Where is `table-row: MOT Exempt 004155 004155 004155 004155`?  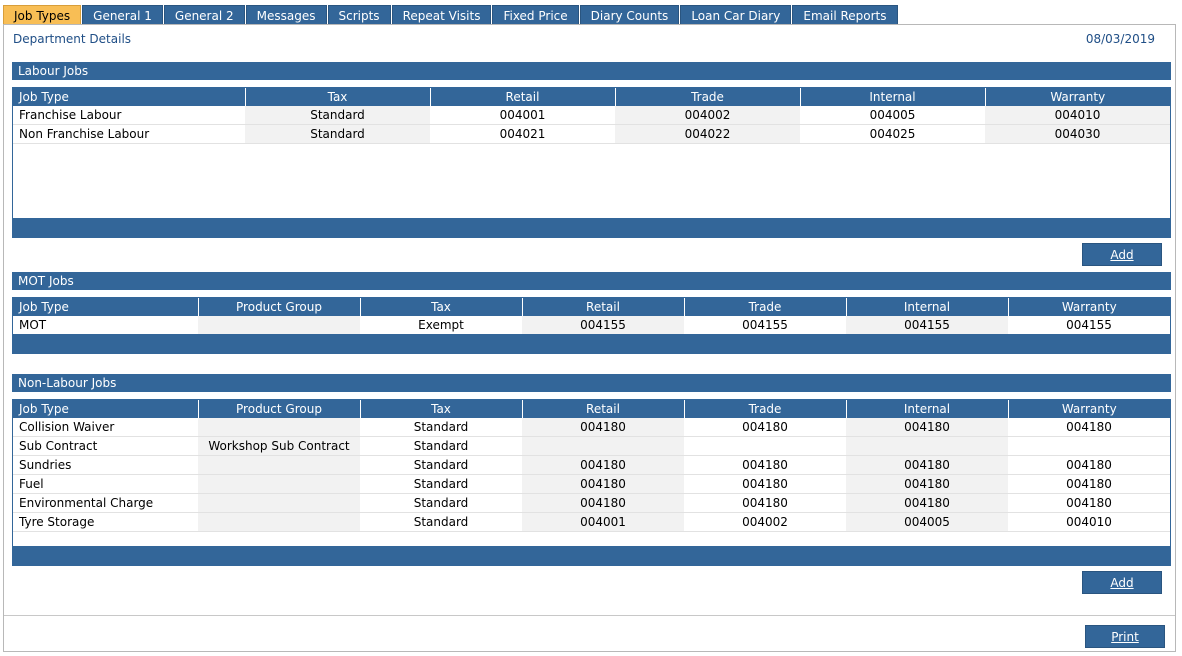
table-row: MOT Exempt 004155 004155 004155 004155 is located at coordinates (591, 325).